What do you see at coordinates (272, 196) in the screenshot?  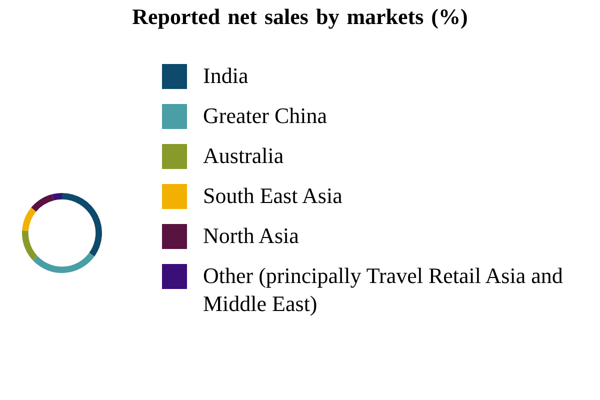 I see `legend-label: South East Asia` at bounding box center [272, 196].